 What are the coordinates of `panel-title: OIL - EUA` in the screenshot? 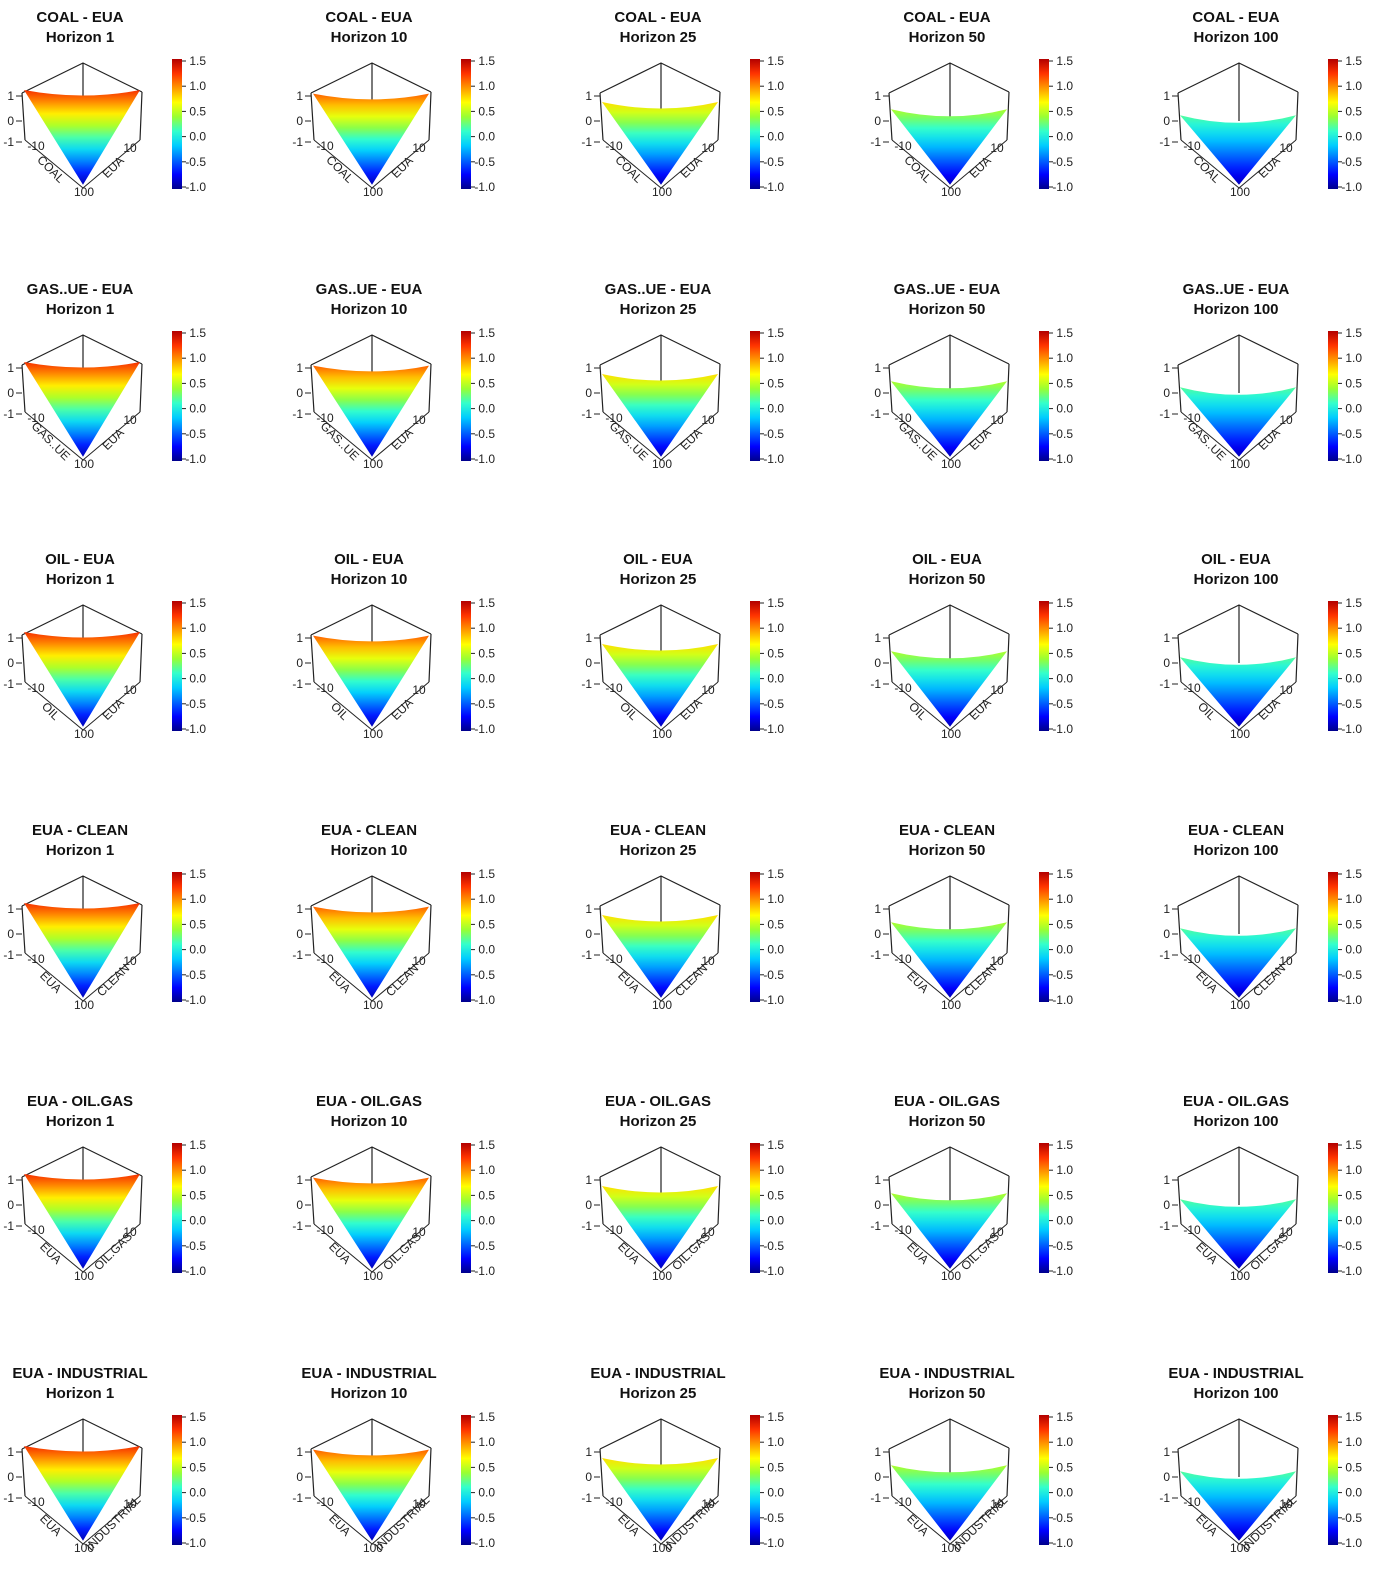 It's located at (369, 559).